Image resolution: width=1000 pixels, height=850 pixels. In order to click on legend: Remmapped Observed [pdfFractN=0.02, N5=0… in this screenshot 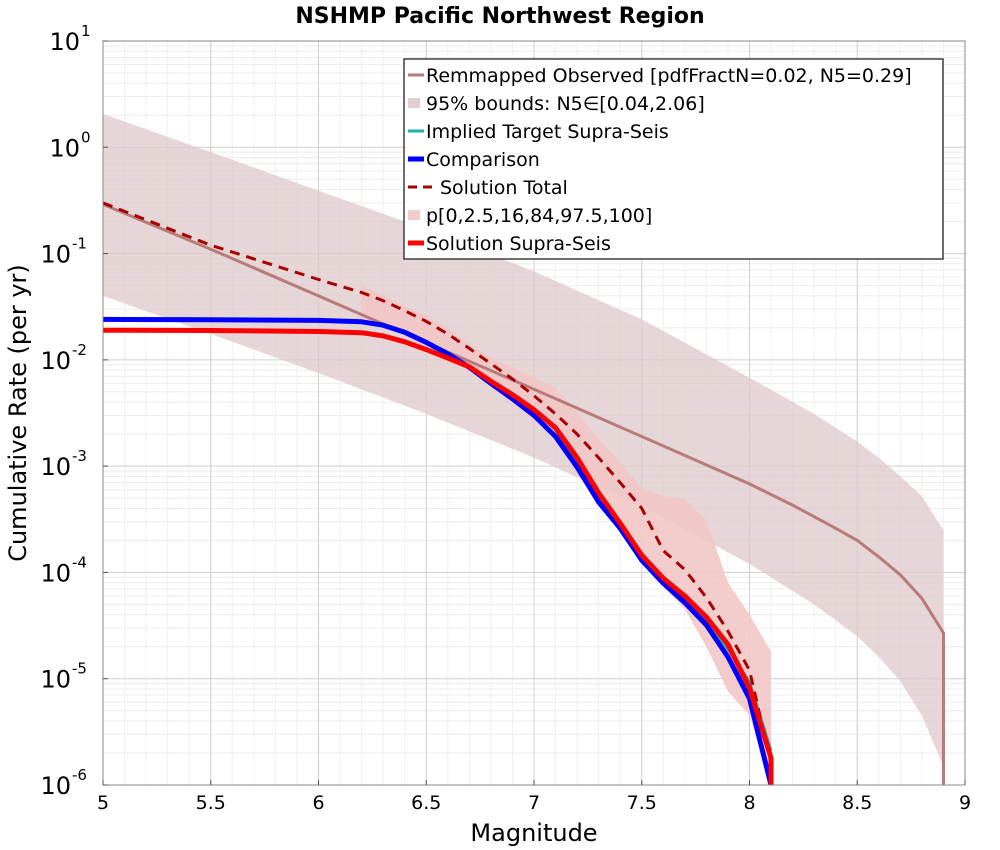, I will do `click(673, 159)`.